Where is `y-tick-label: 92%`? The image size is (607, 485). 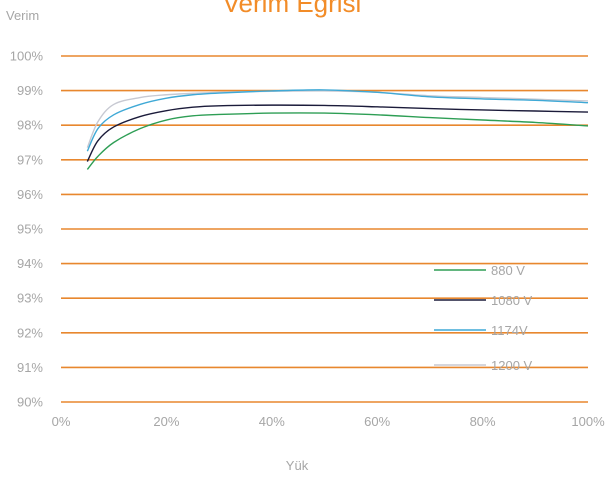
y-tick-label: 92% is located at coordinates (30, 332).